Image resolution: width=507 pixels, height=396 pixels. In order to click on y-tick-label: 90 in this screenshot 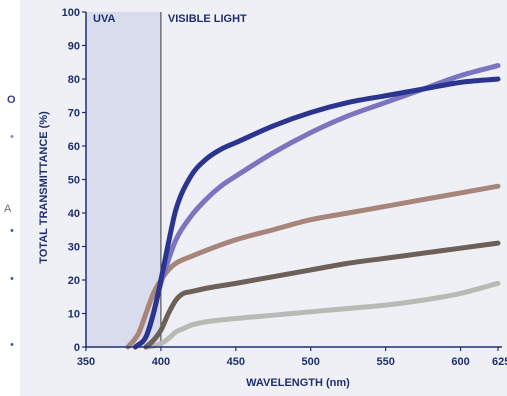, I will do `click(74, 47)`.